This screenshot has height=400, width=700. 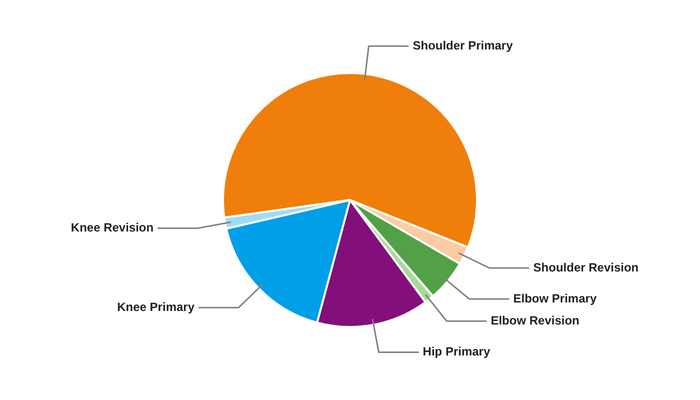 I want to click on slice-label: Knee Primary, so click(x=156, y=307).